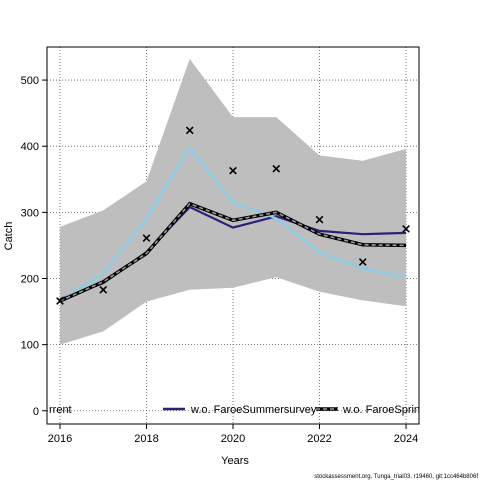 This screenshot has width=480, height=480. What do you see at coordinates (384, 410) in the screenshot?
I see `legend-entry-faroespring-label: w.o. FaroeSpring` at bounding box center [384, 410].